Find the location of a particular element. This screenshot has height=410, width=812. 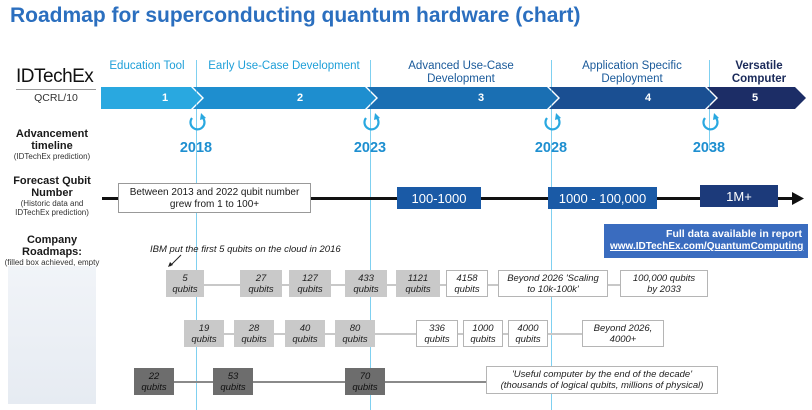

annotation-arrow-icon is located at coordinates (175, 260).